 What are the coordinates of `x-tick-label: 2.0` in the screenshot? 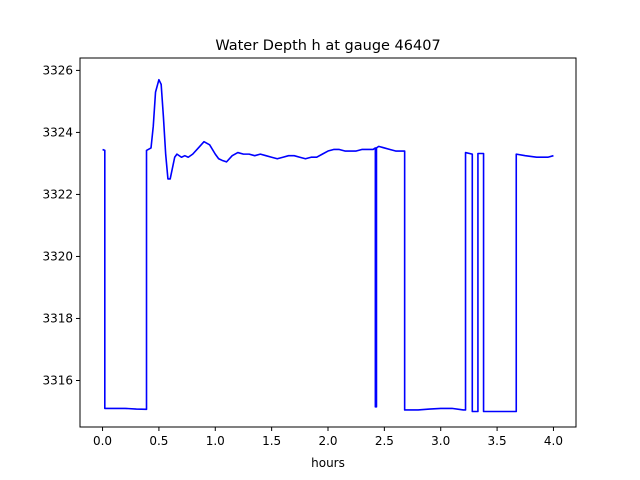 It's located at (327, 441).